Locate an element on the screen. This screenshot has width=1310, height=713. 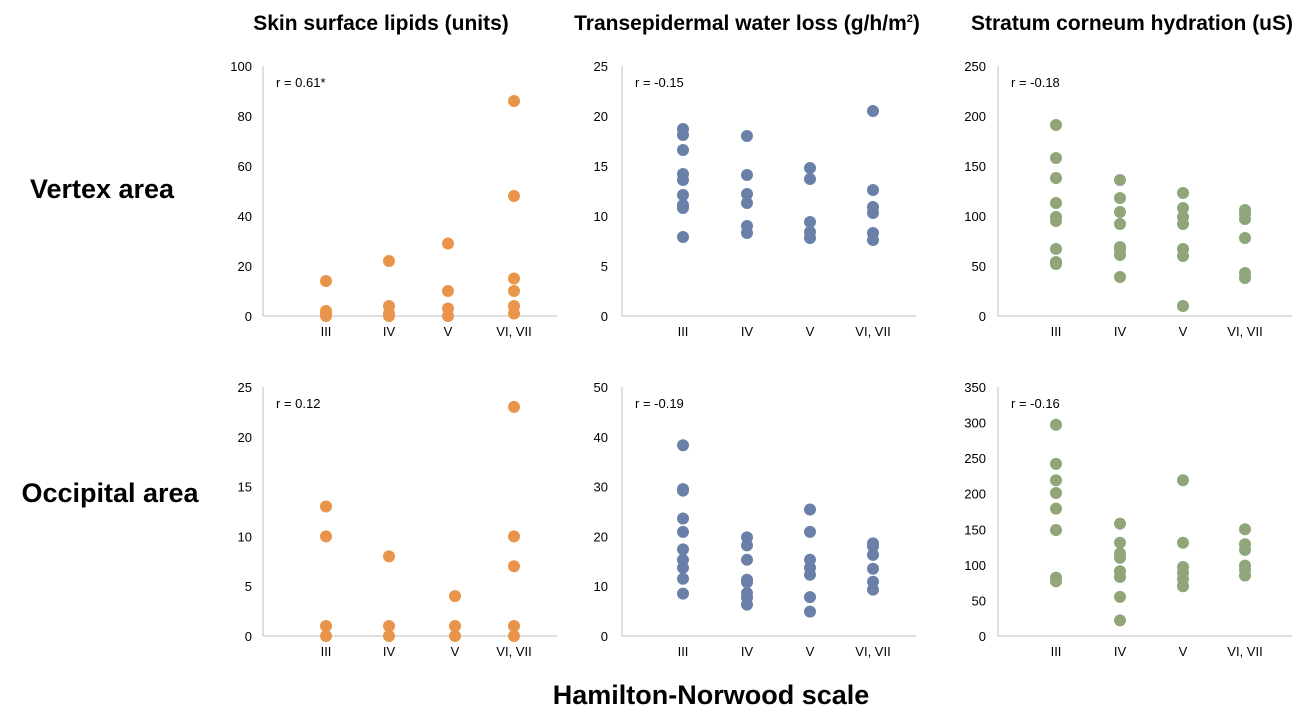
y-tick-label: 200 is located at coordinates (975, 494).